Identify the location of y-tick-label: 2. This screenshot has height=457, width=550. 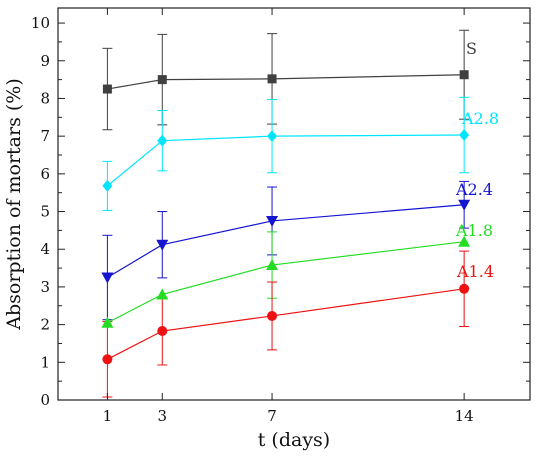
(45, 325).